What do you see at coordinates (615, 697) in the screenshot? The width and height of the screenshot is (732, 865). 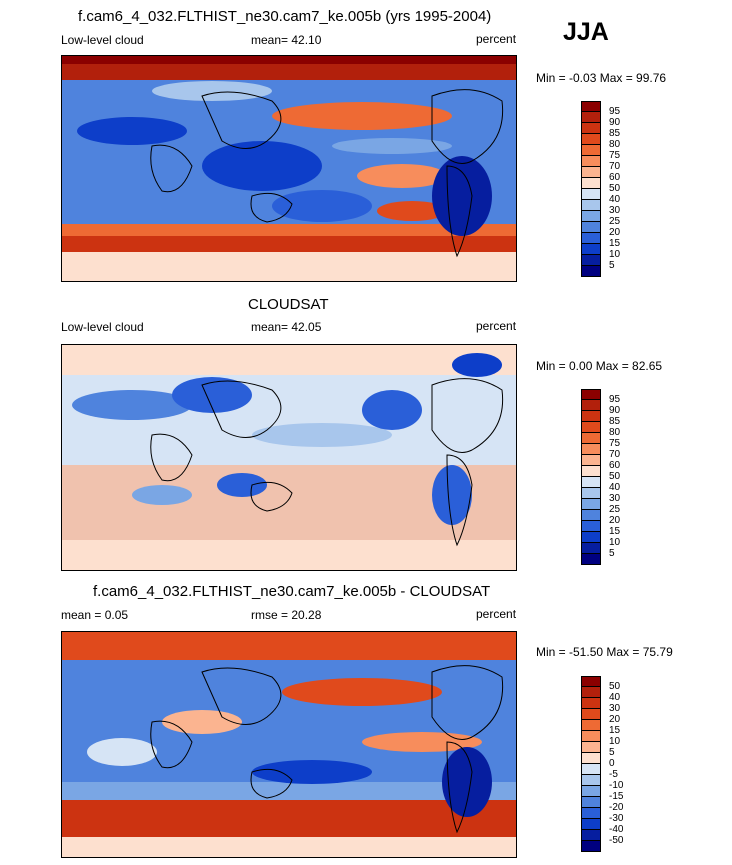 I see `colorbar-tick-label: 40` at bounding box center [615, 697].